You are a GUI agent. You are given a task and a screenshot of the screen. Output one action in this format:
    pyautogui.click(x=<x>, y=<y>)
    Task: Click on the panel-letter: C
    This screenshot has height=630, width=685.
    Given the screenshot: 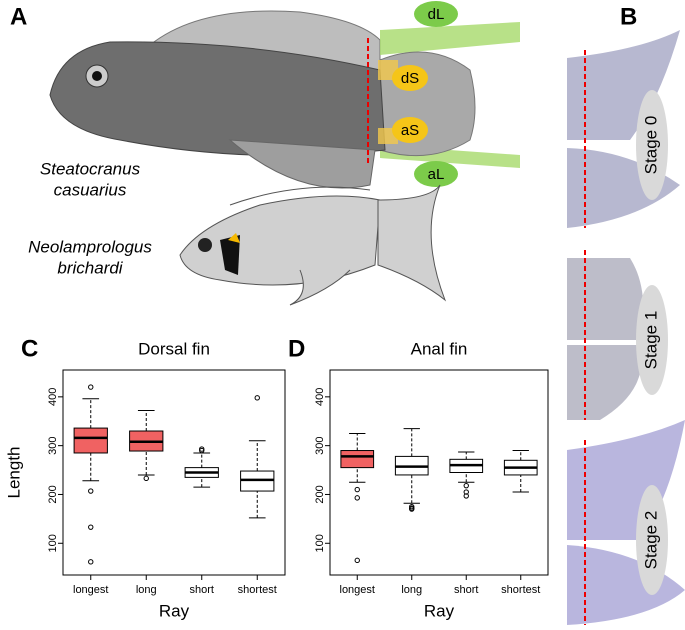 What is the action you would take?
    pyautogui.click(x=29, y=348)
    